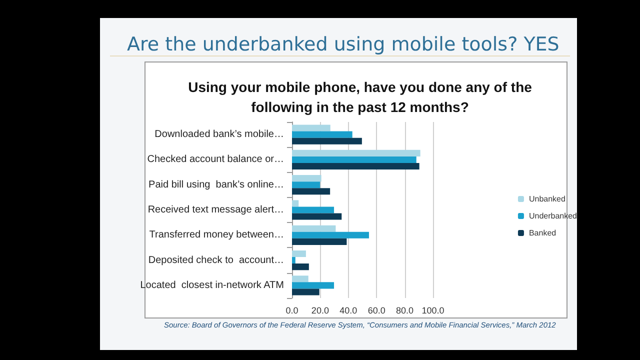 This screenshot has height=360, width=640. I want to click on legend-label: Underbanked, so click(553, 216).